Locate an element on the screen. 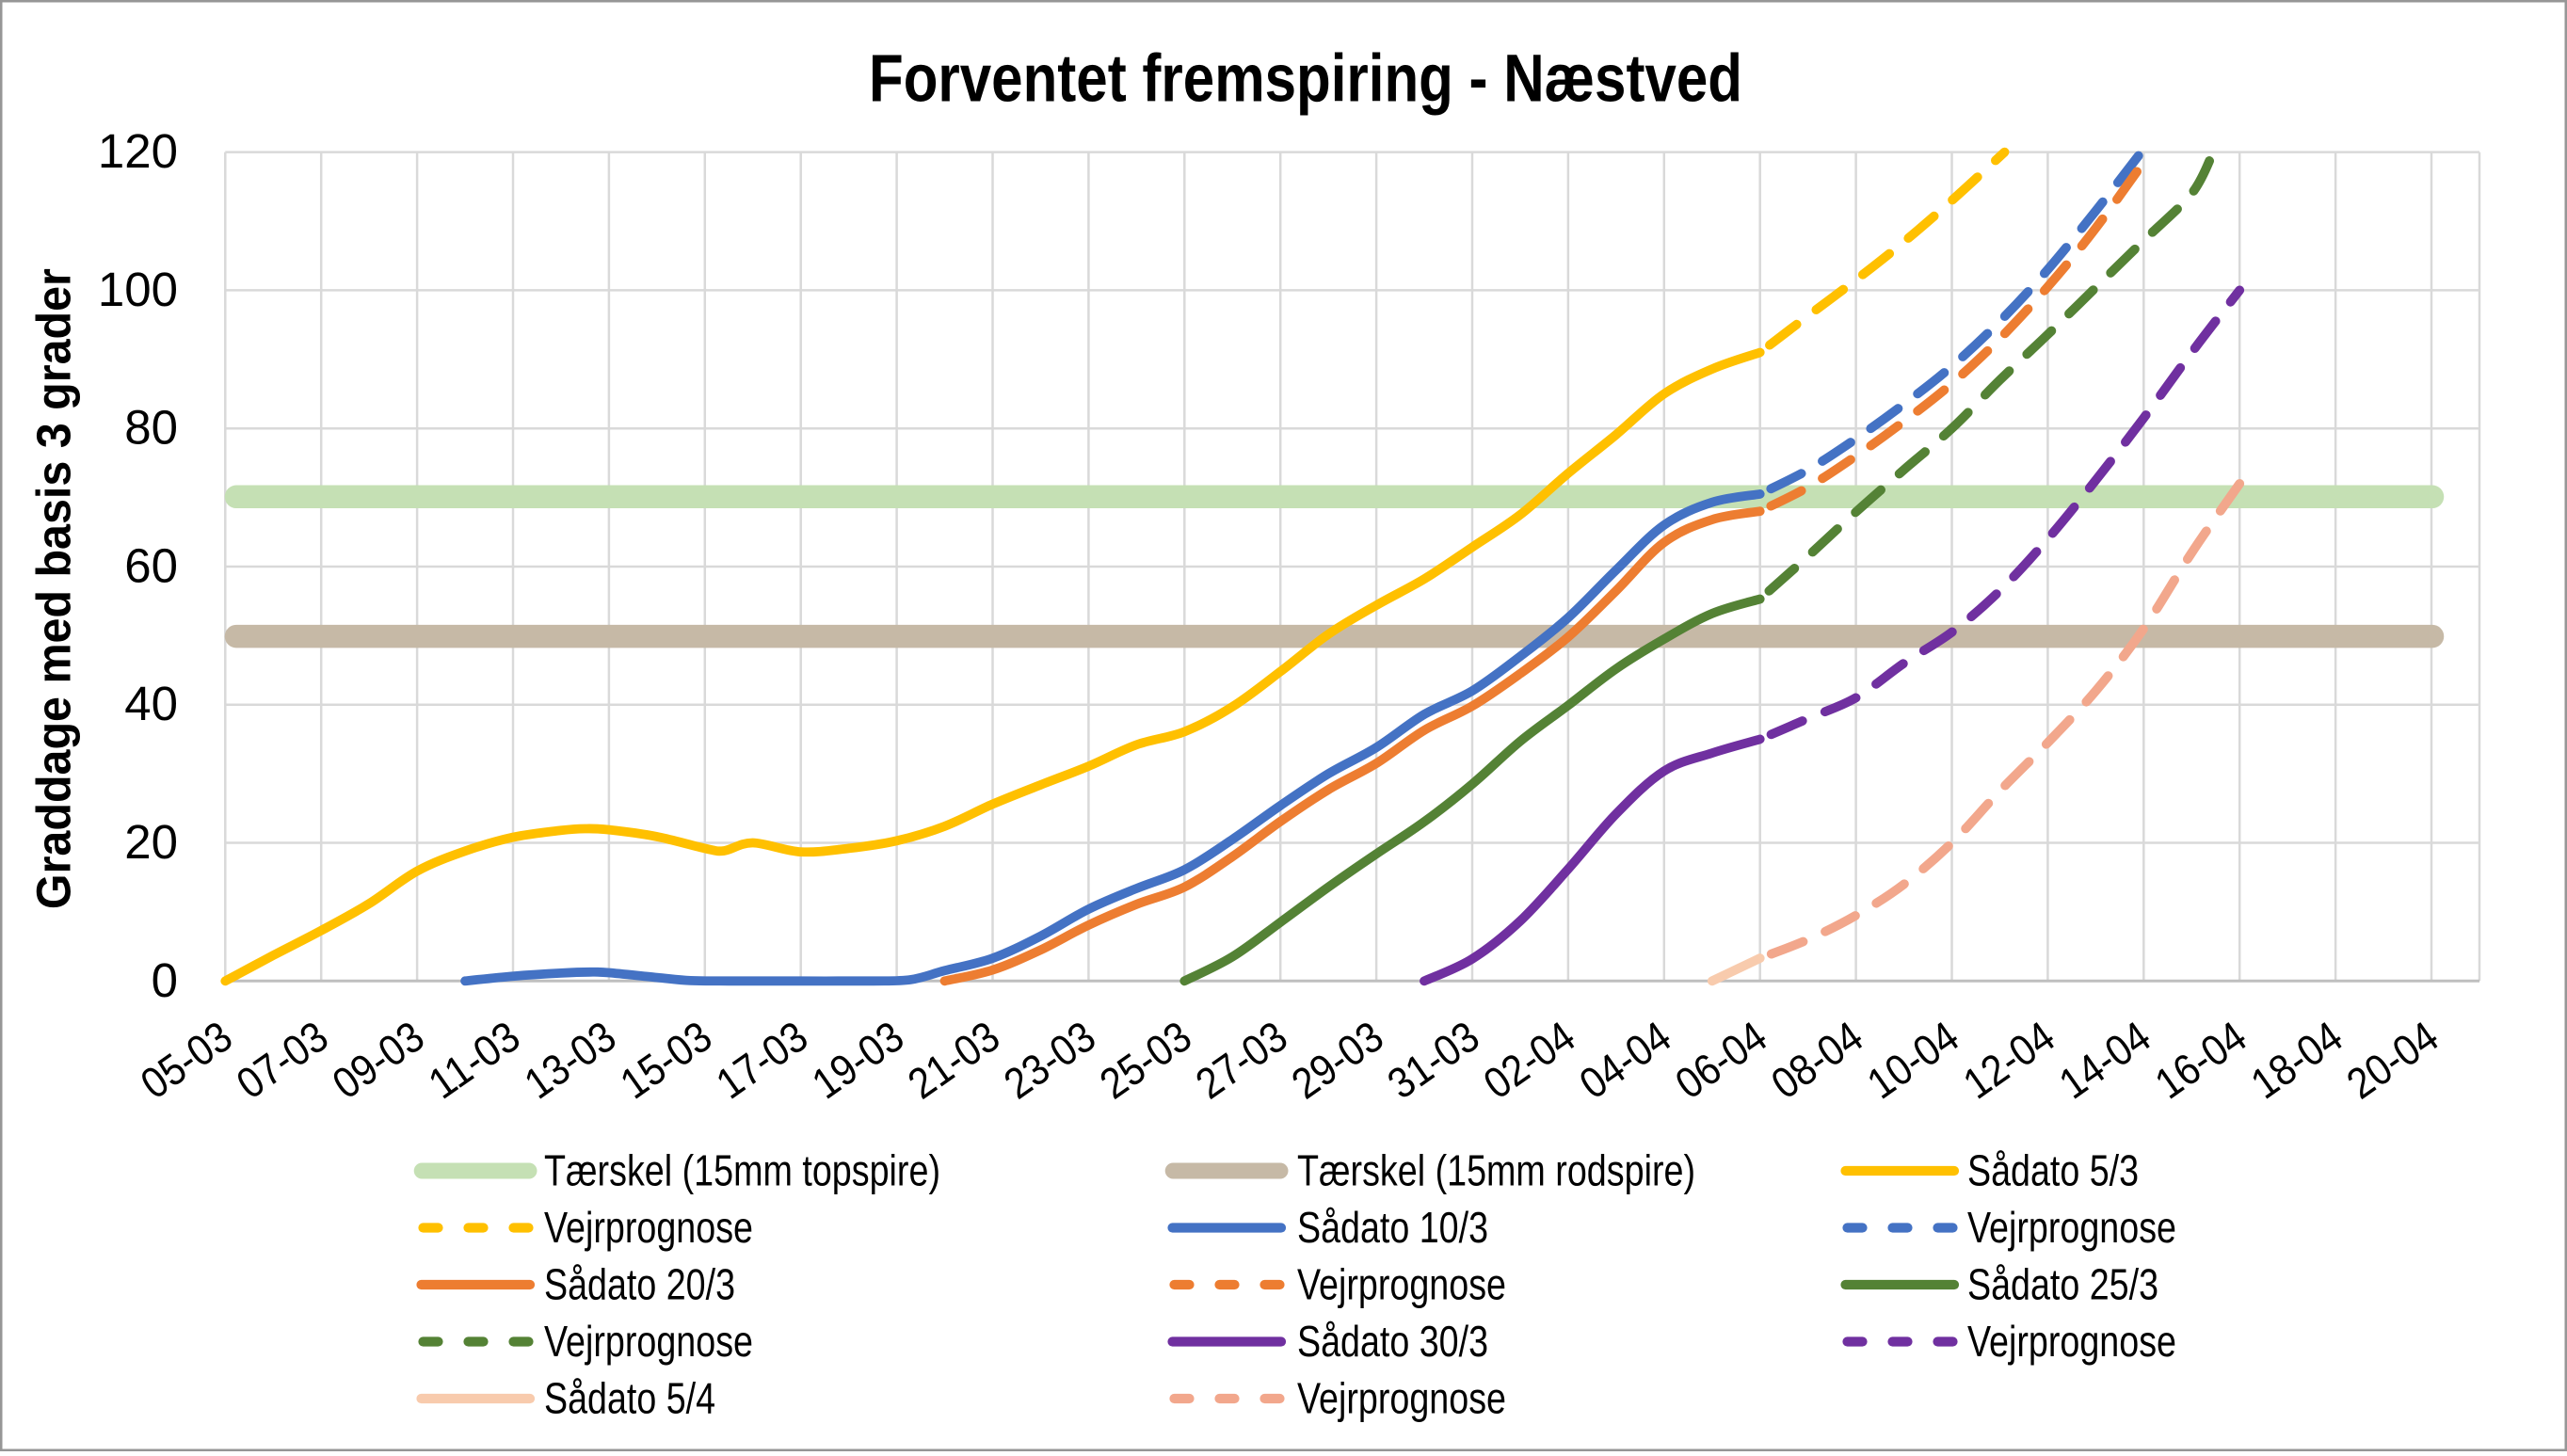 The image size is (2567, 1456). svg-text: 0 is located at coordinates (165, 980).